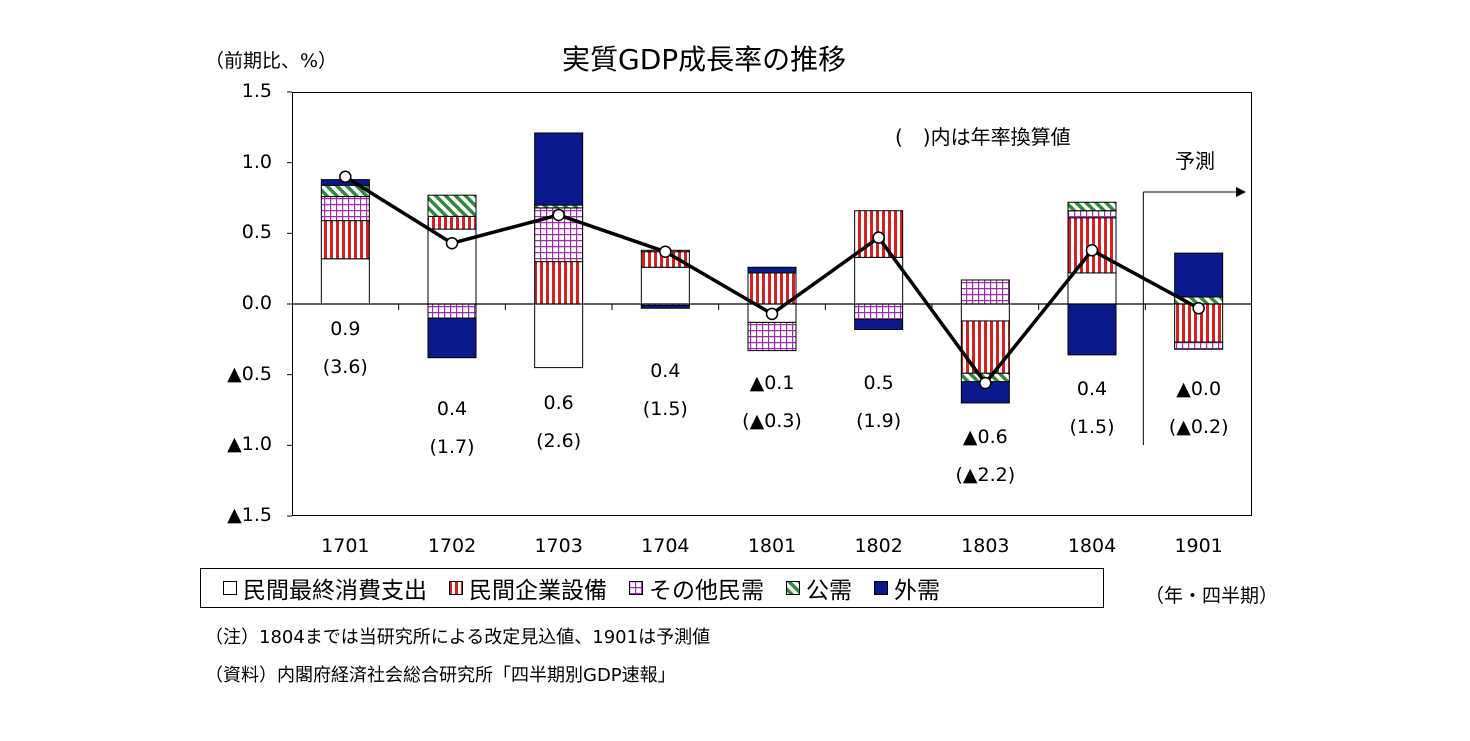 Image resolution: width=1470 pixels, height=741 pixels. I want to click on legend-label: その他民需, so click(706, 591).